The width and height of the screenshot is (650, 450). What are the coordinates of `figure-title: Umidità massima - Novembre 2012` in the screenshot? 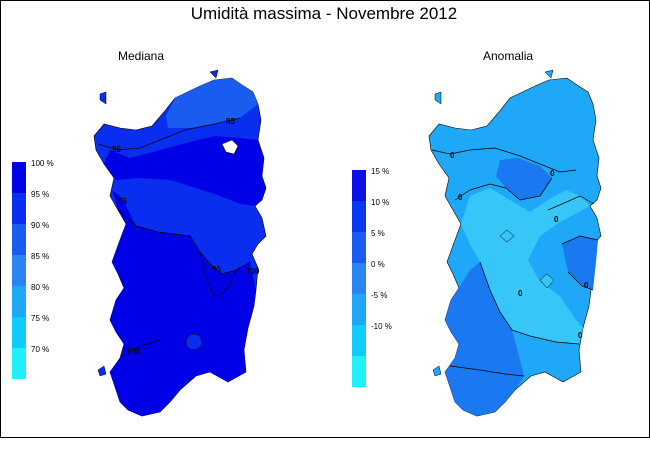 It's located at (324, 13).